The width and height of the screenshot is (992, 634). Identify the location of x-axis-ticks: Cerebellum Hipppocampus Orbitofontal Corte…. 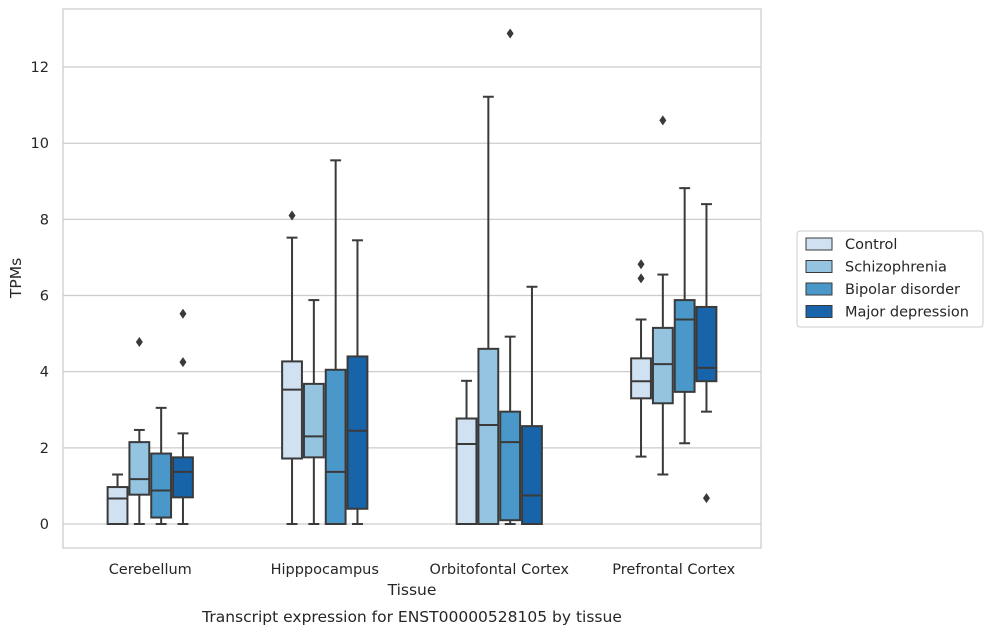
(422, 570).